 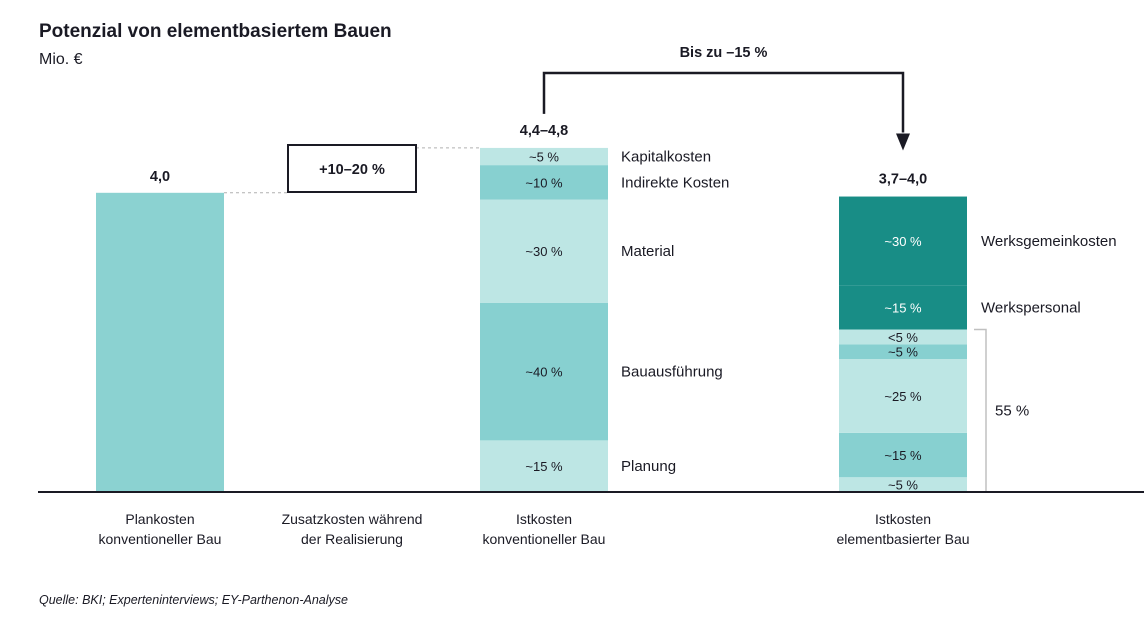 I want to click on istkosten-konv-segment-planung, so click(x=544, y=466).